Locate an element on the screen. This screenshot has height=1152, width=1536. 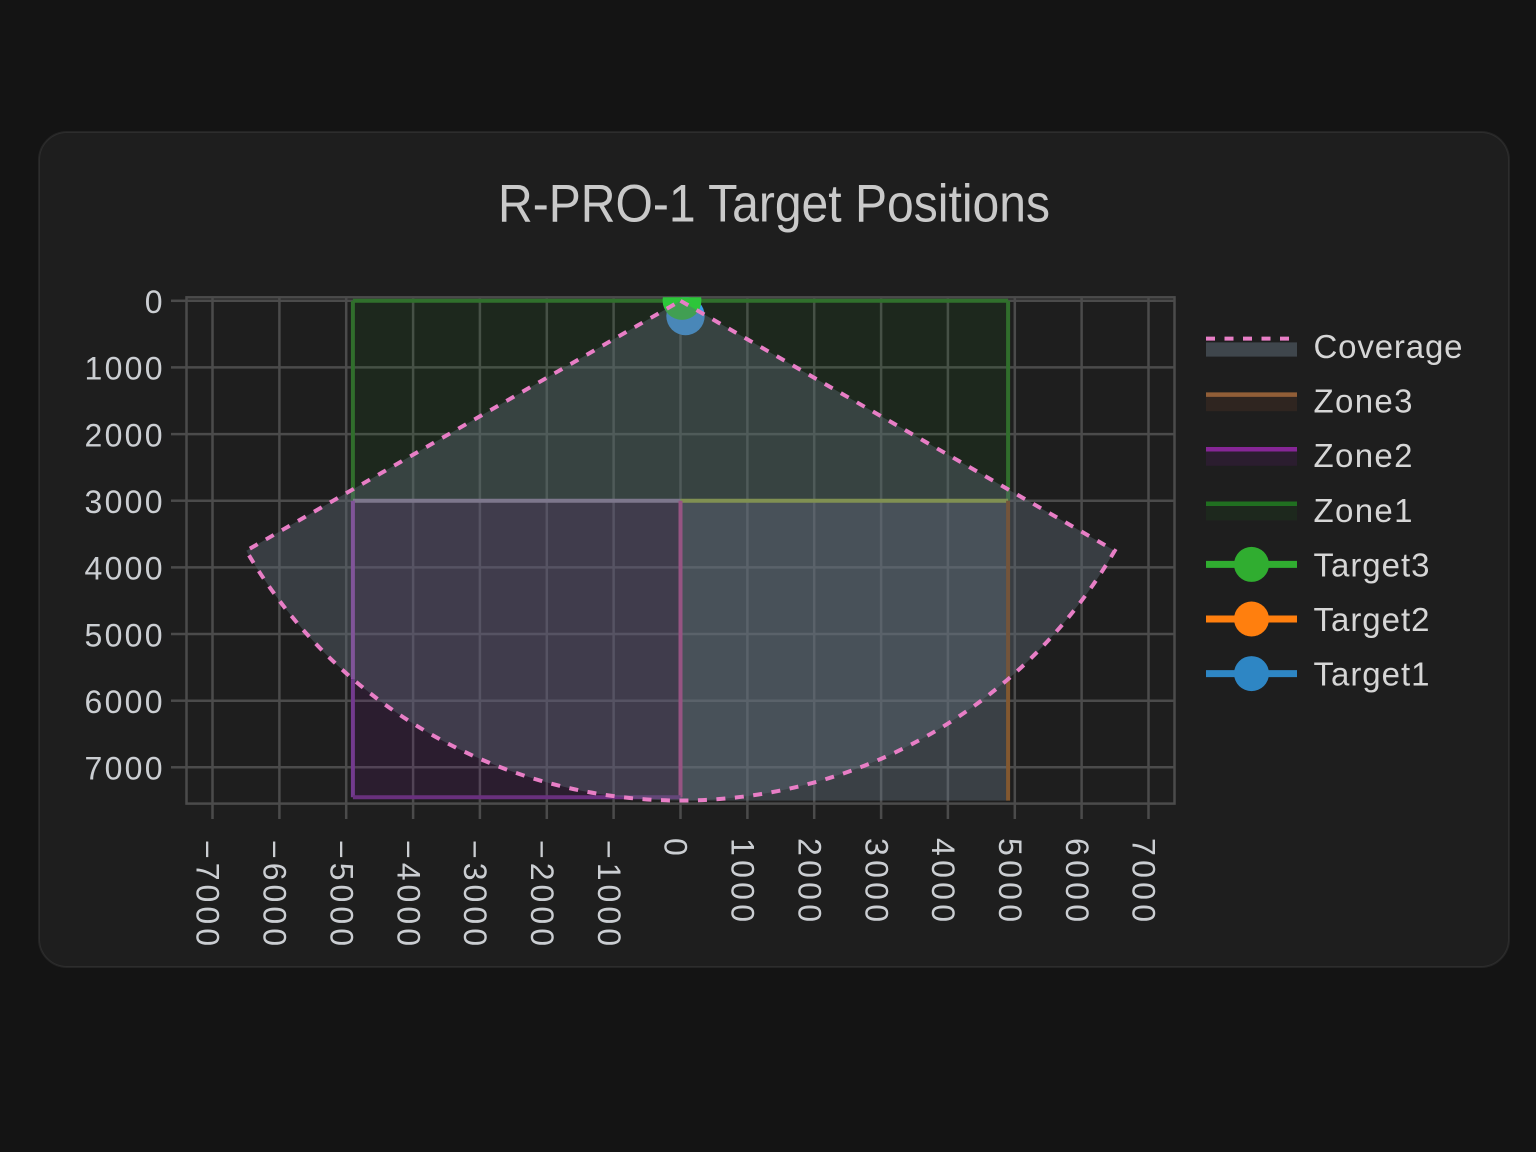
svg-text: Zone2 is located at coordinates (1363, 455).